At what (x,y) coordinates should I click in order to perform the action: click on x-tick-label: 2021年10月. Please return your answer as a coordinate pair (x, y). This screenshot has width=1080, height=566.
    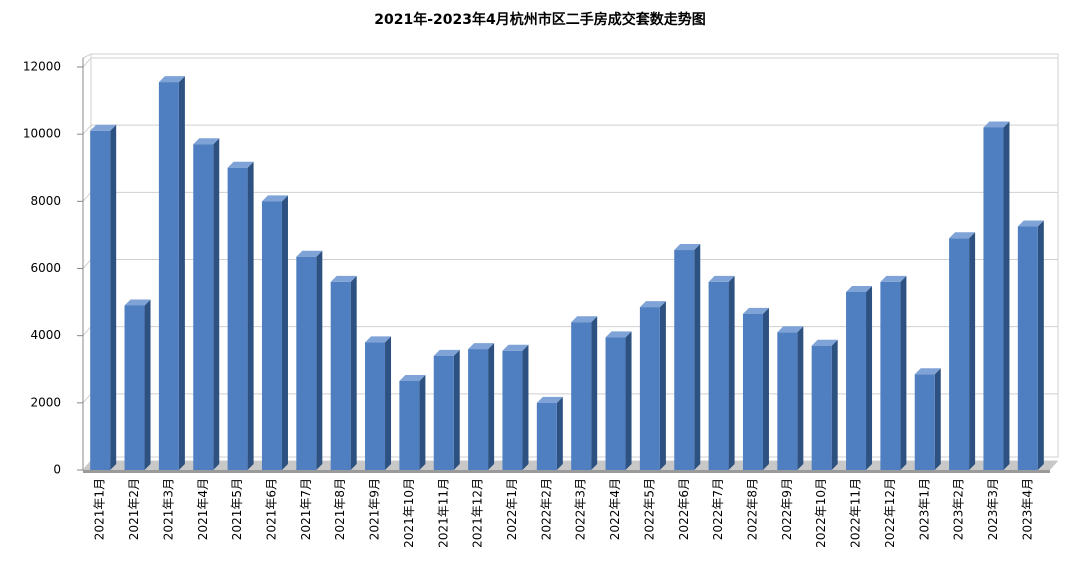
    Looking at the image, I should click on (409, 513).